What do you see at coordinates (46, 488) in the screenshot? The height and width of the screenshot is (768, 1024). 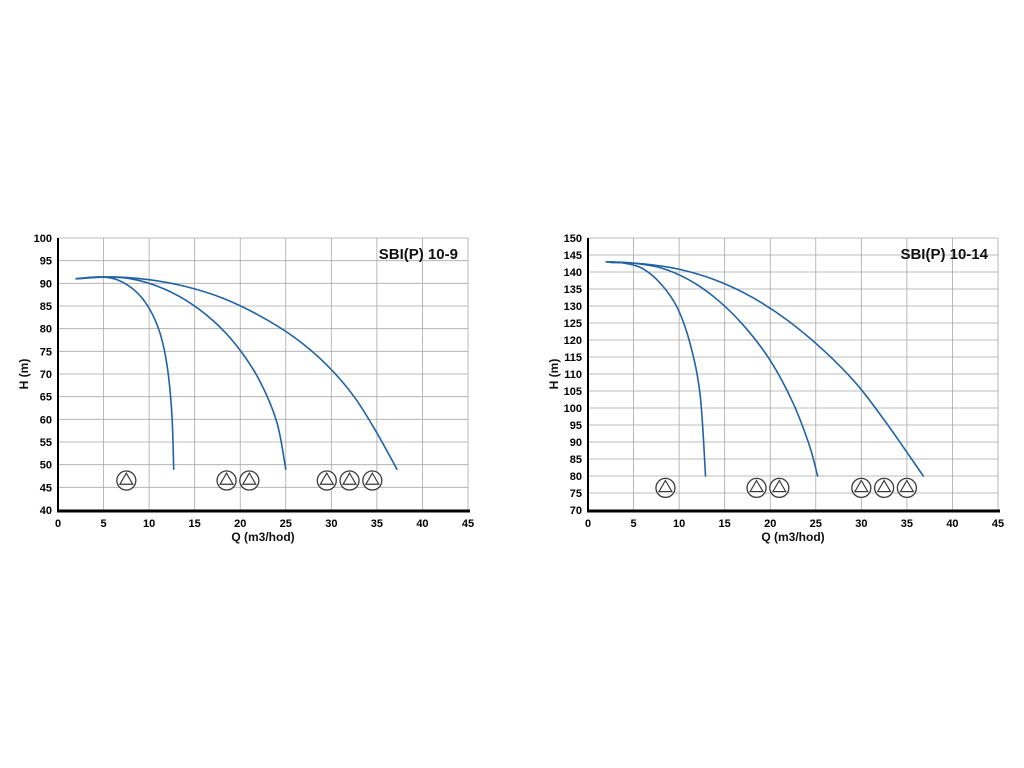 I see `y-tick-label: 45` at bounding box center [46, 488].